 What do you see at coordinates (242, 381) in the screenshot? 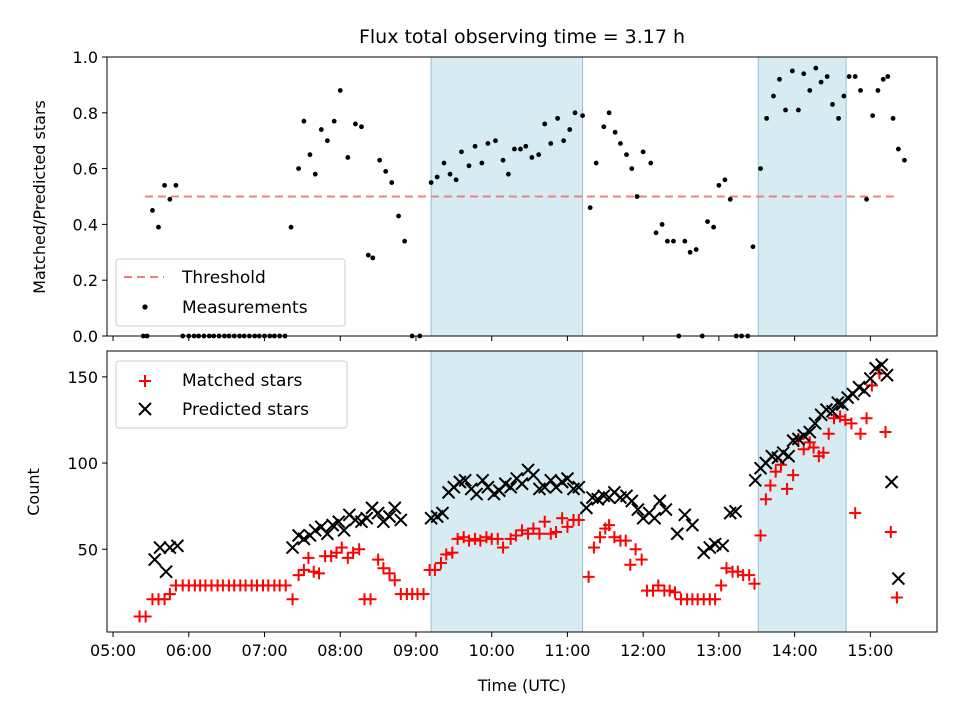
I see `legend-matched-label: Matched stars` at bounding box center [242, 381].